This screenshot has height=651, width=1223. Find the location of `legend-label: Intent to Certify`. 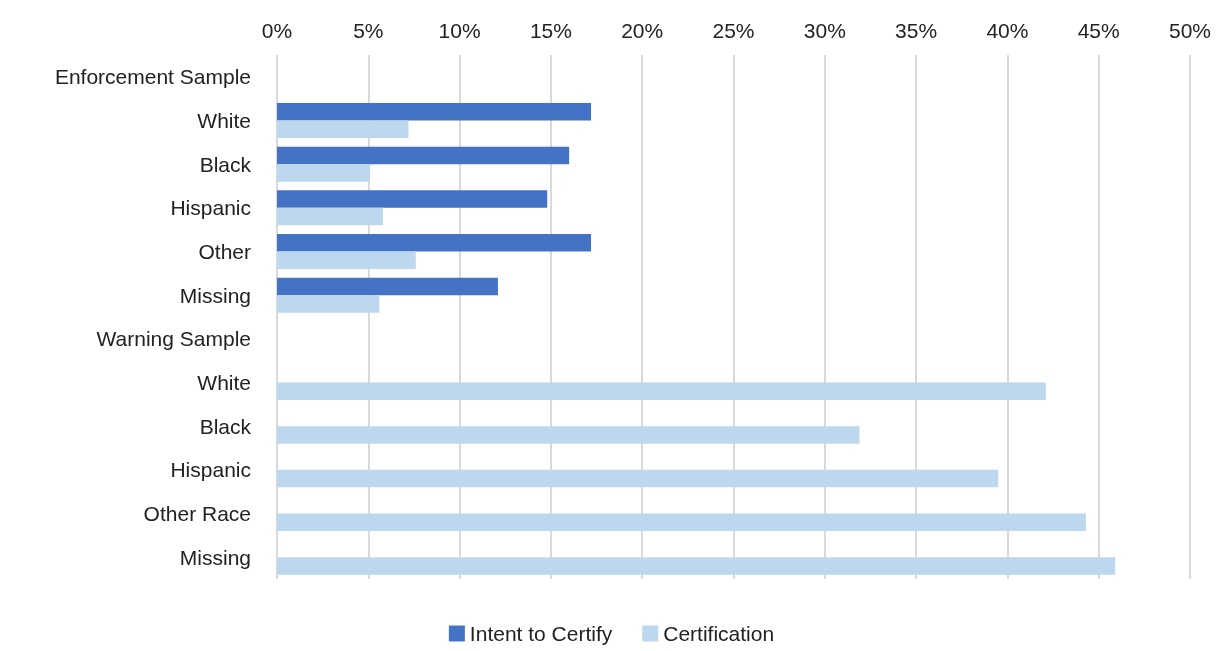

legend-label: Intent to Certify is located at coordinates (541, 633).